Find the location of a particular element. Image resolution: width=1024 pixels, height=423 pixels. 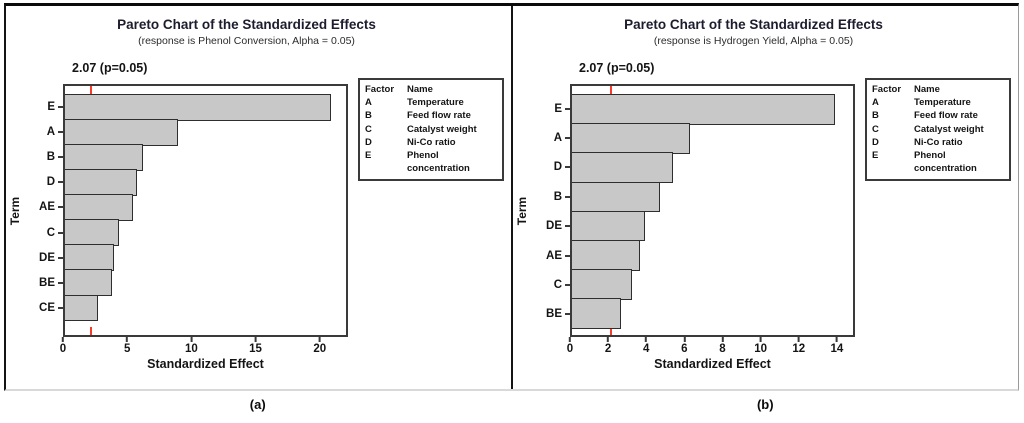

legend-name: Temperature is located at coordinates (435, 103).